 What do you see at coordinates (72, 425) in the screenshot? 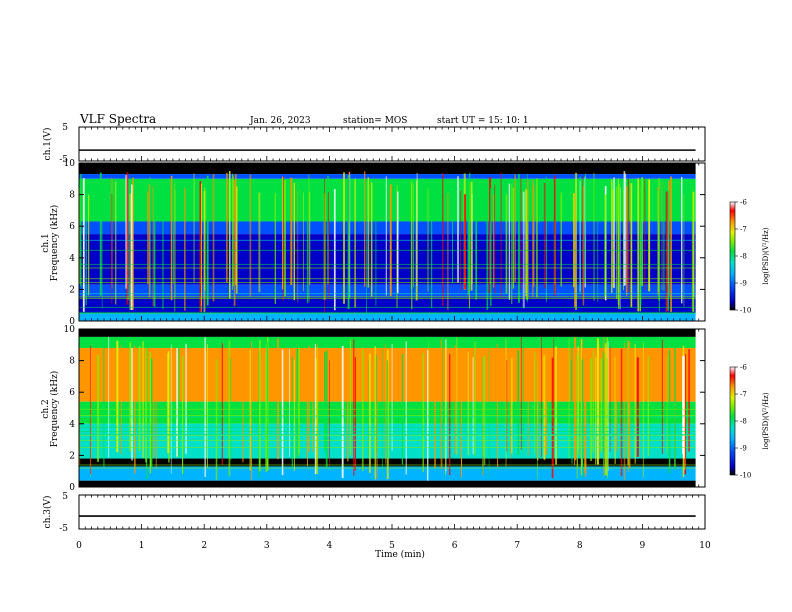
I see `ytick-label: 4` at bounding box center [72, 425].